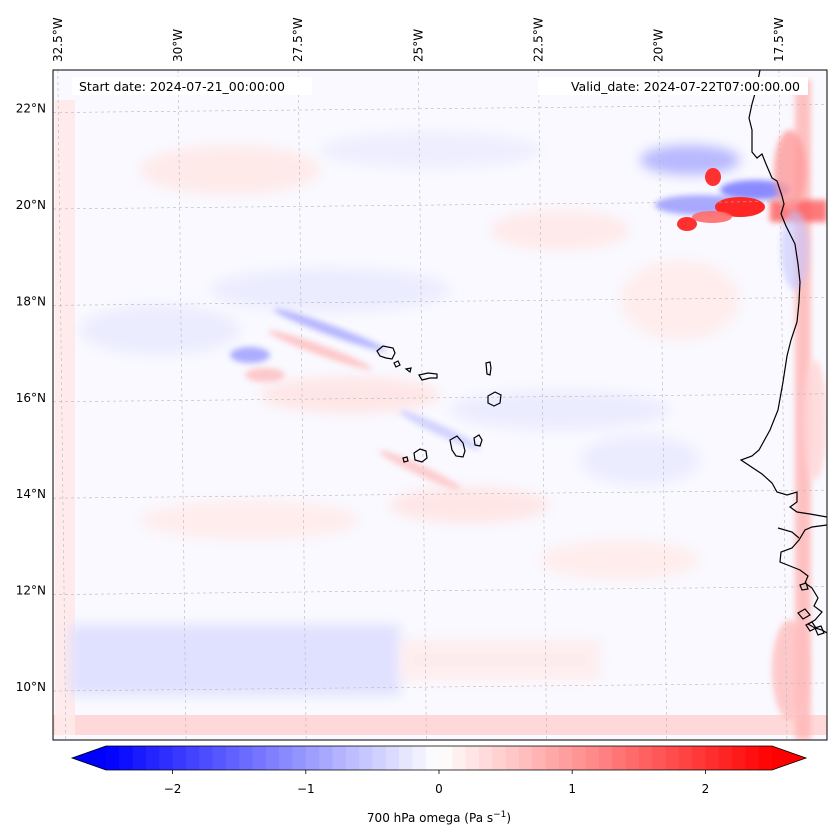  What do you see at coordinates (58, 39) in the screenshot?
I see `longitude-label: 32.5°W` at bounding box center [58, 39].